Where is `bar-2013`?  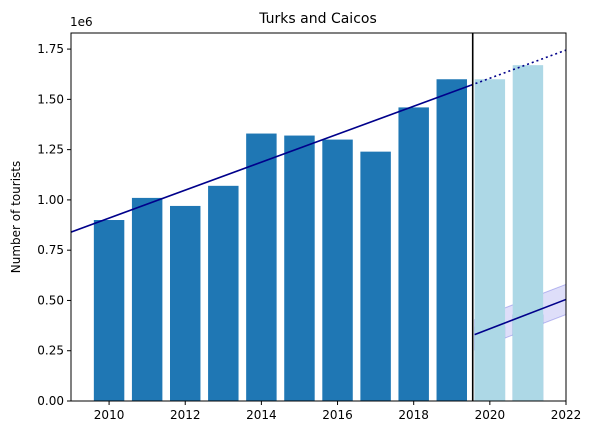 bar-2013 is located at coordinates (223, 293).